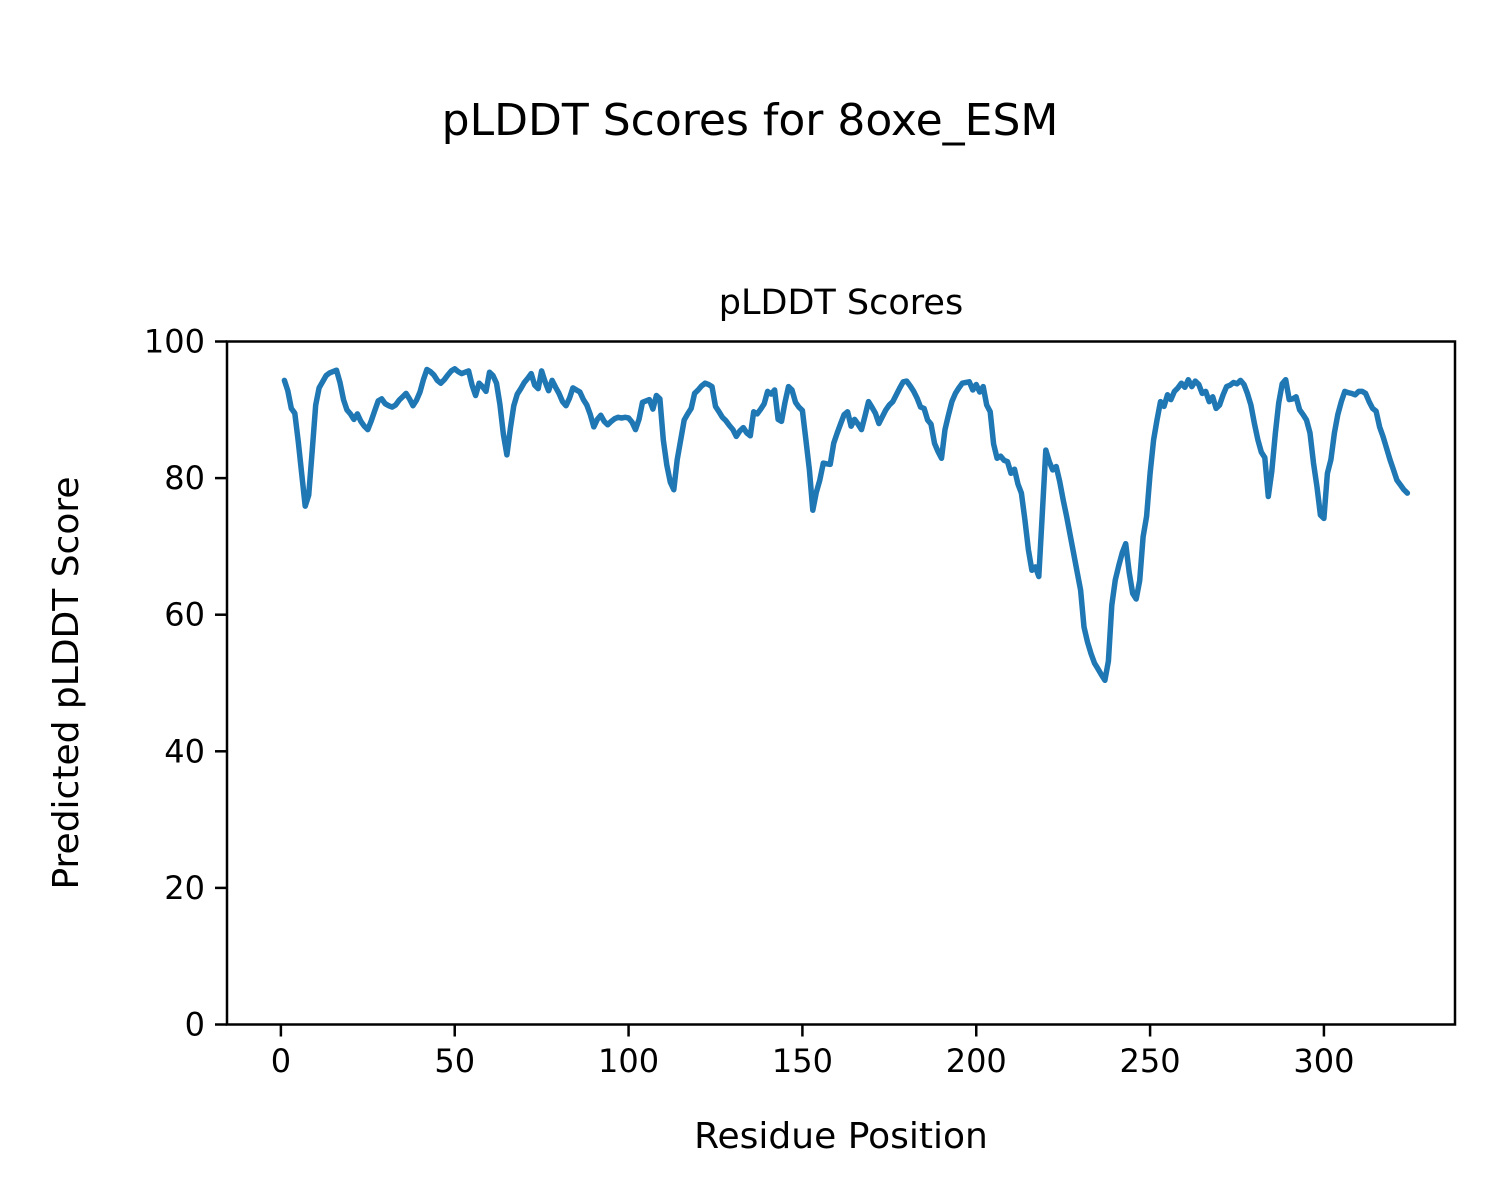  I want to click on x-tick-label: 50, so click(454, 1061).